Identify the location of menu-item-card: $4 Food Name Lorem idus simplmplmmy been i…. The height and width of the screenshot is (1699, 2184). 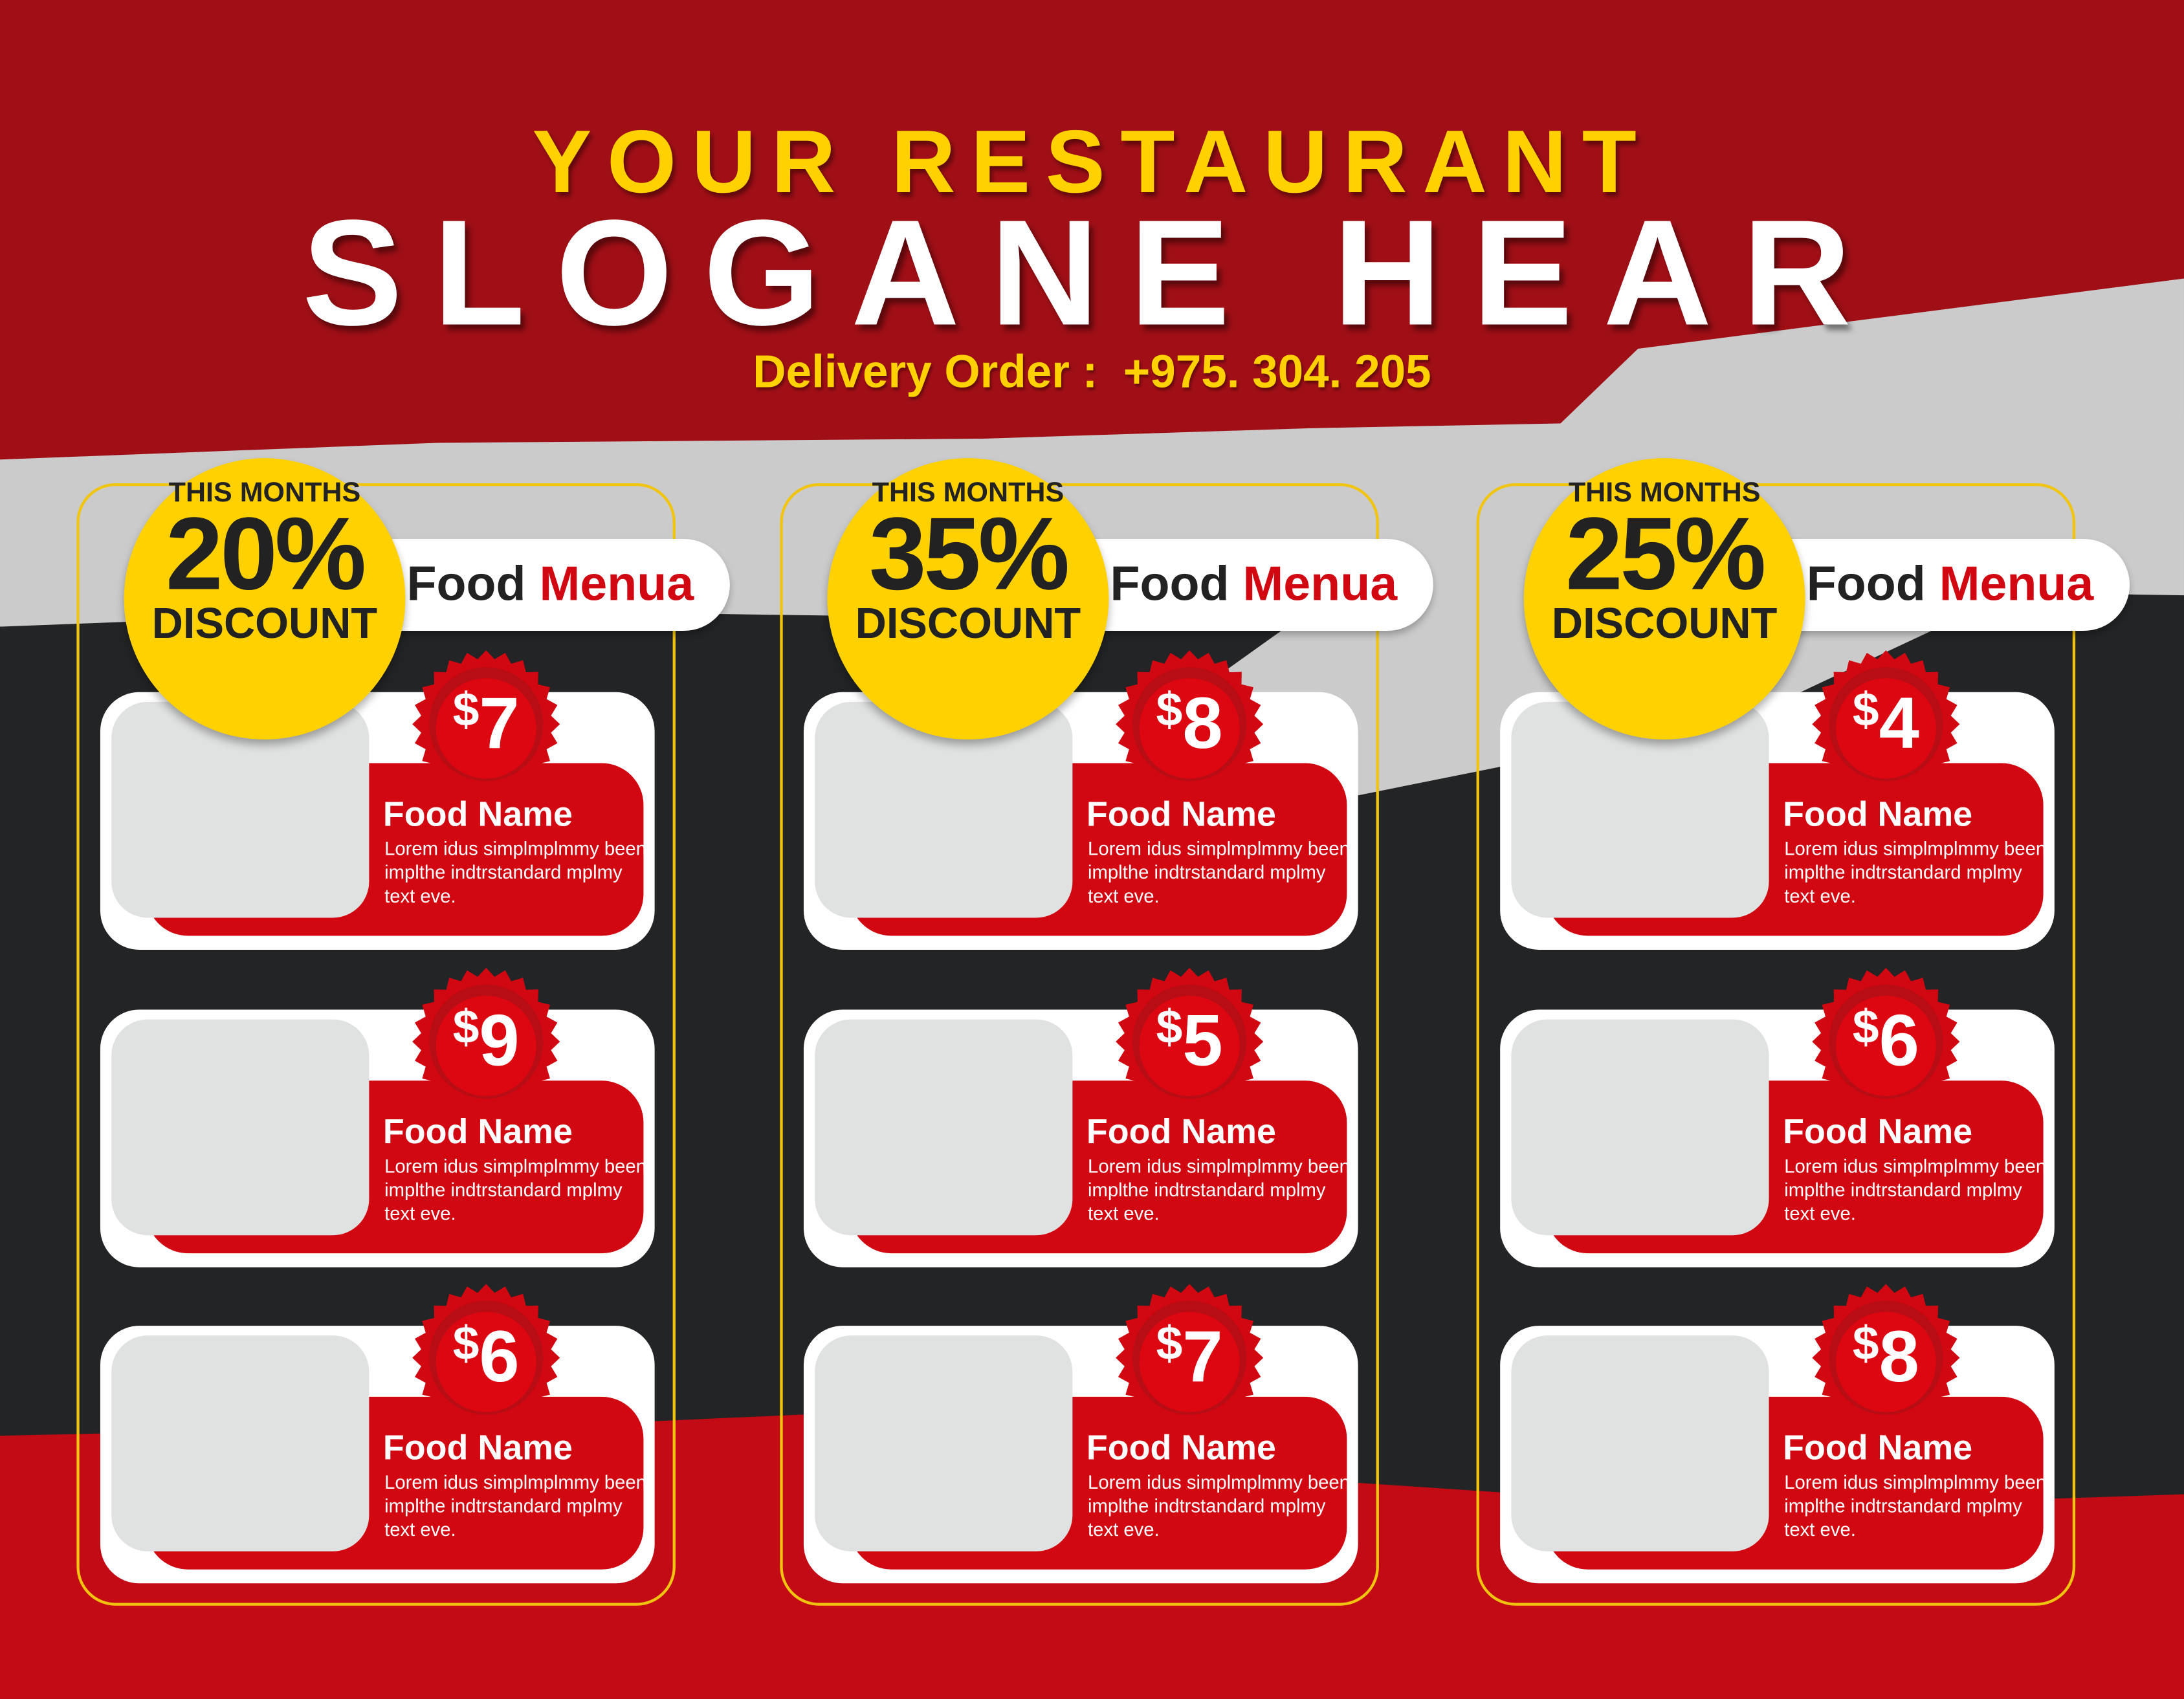
(1777, 800).